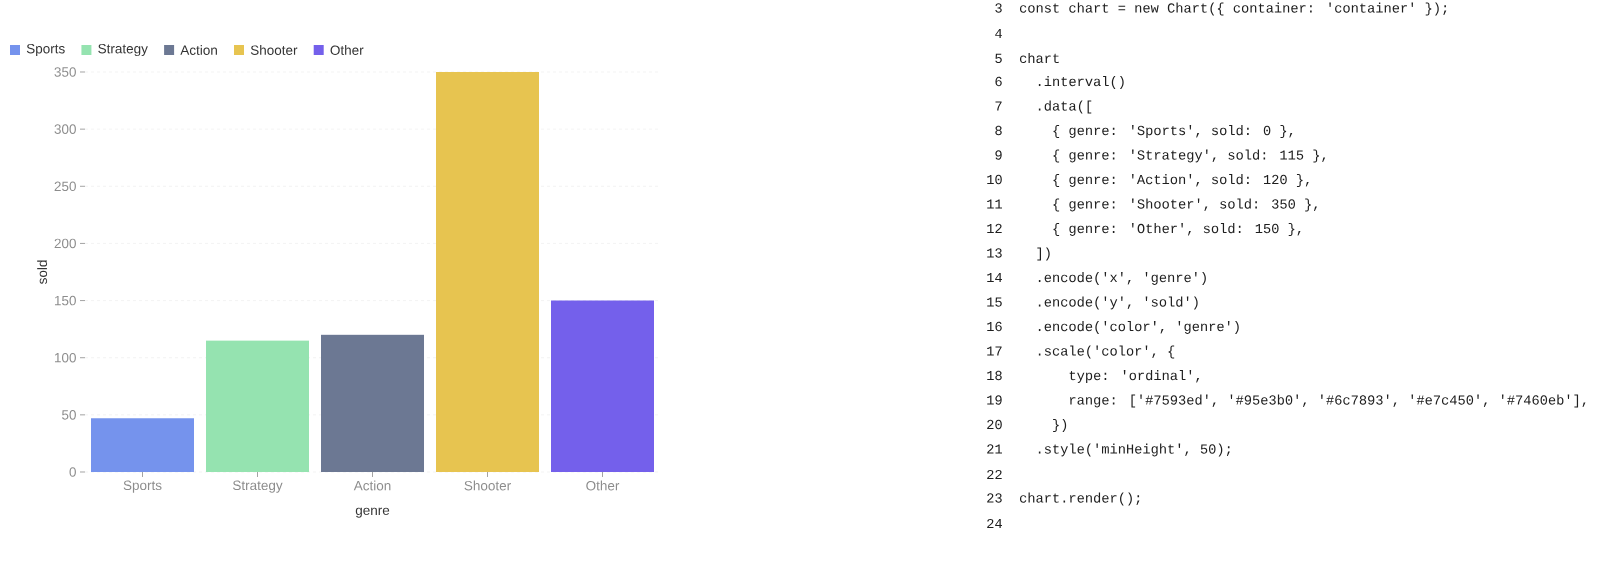  Describe the element at coordinates (1059, 82) in the screenshot. I see `text: 6 .interval()` at that location.